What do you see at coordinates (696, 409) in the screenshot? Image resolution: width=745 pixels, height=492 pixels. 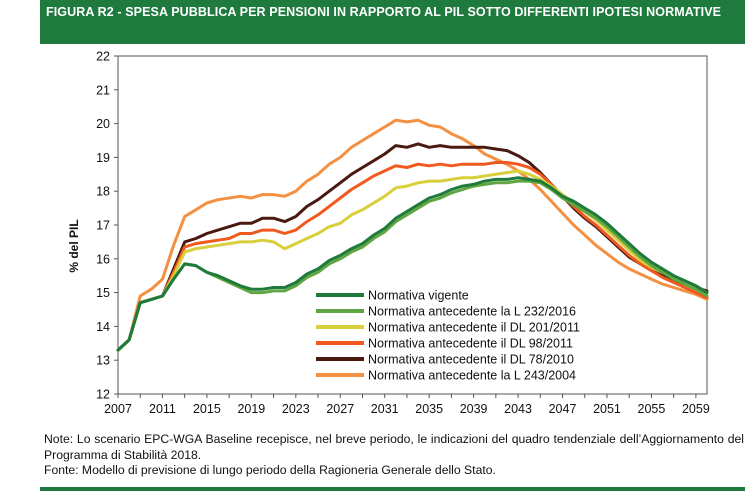 I see `x-tick-label: 2059` at bounding box center [696, 409].